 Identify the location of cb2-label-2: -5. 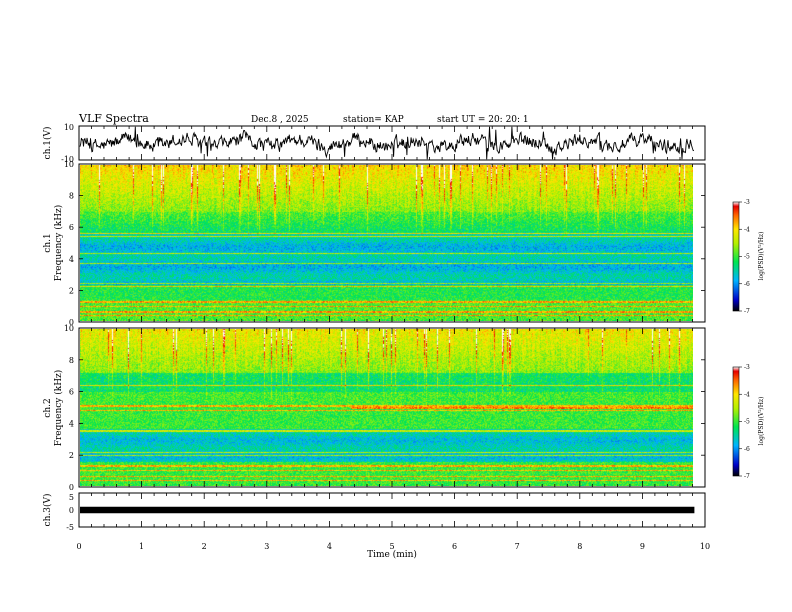
(747, 422).